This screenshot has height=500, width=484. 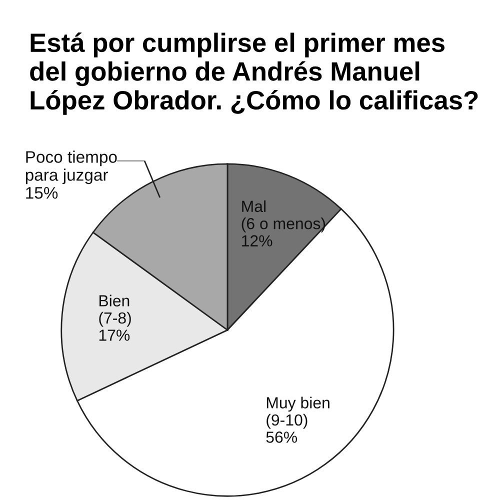 What do you see at coordinates (115, 310) in the screenshot?
I see `slice-label: Bien (7-8)` at bounding box center [115, 310].